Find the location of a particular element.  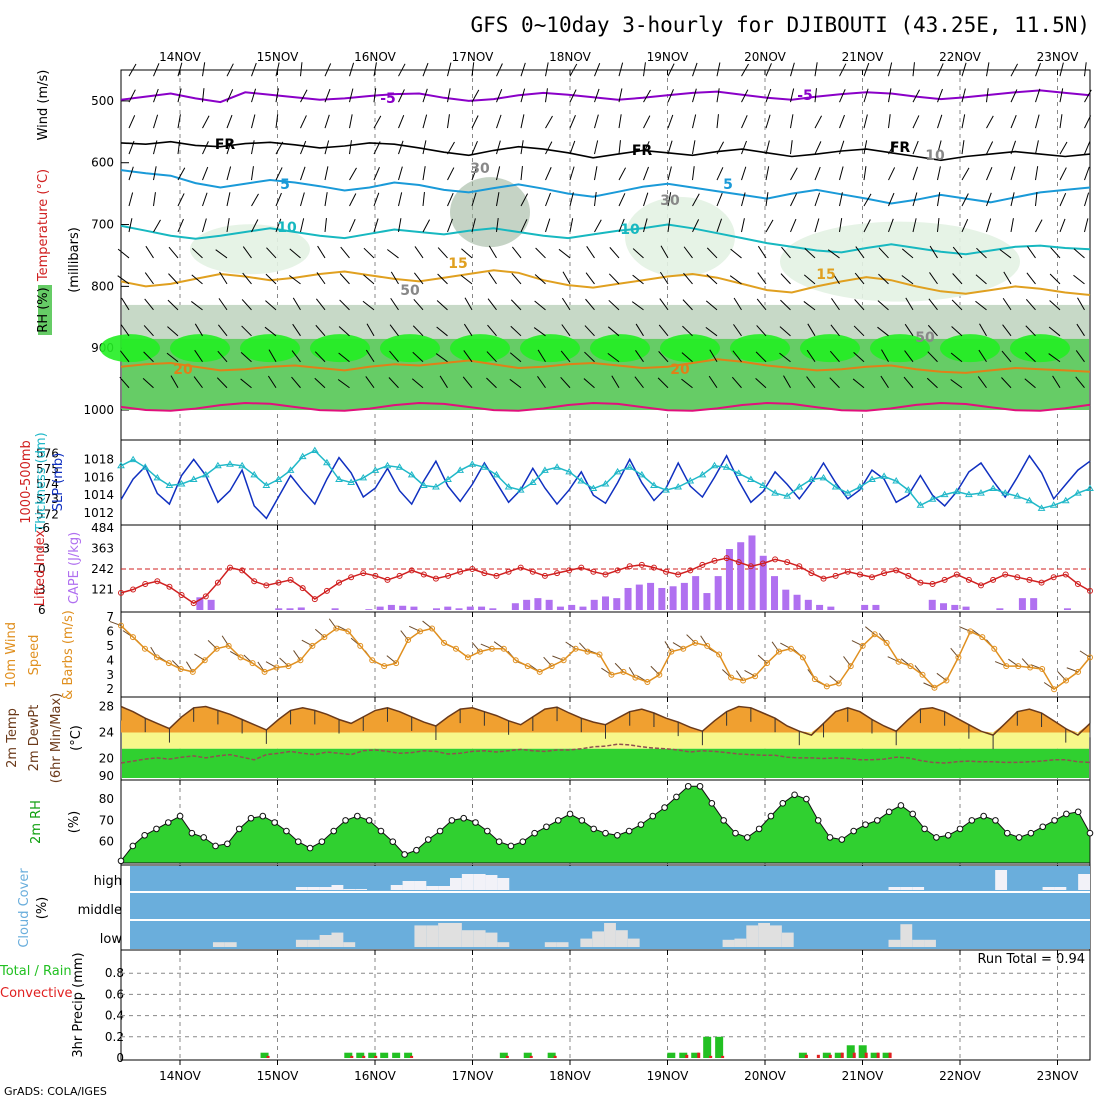

precip-conv-bar is located at coordinates (866, 1055).